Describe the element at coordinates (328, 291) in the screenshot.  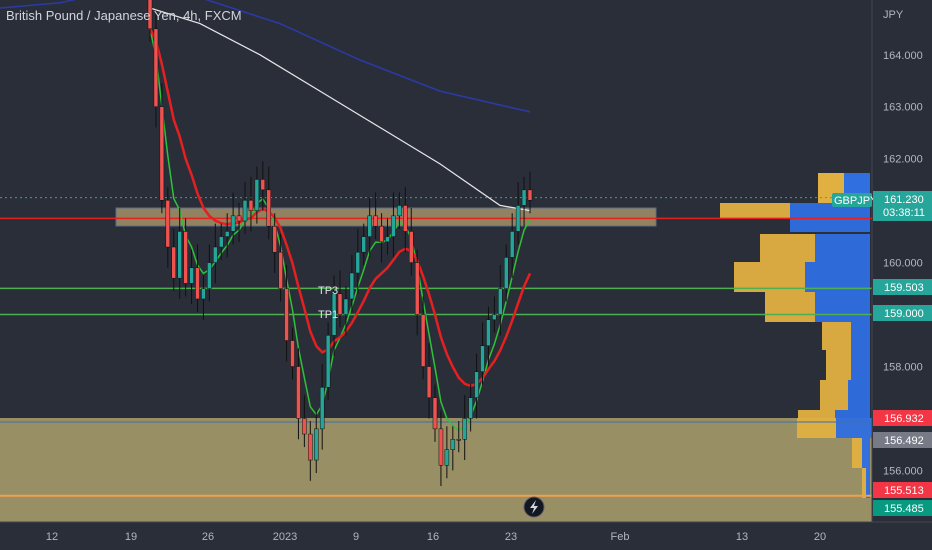
I see `tp3-label: TP3` at that location.